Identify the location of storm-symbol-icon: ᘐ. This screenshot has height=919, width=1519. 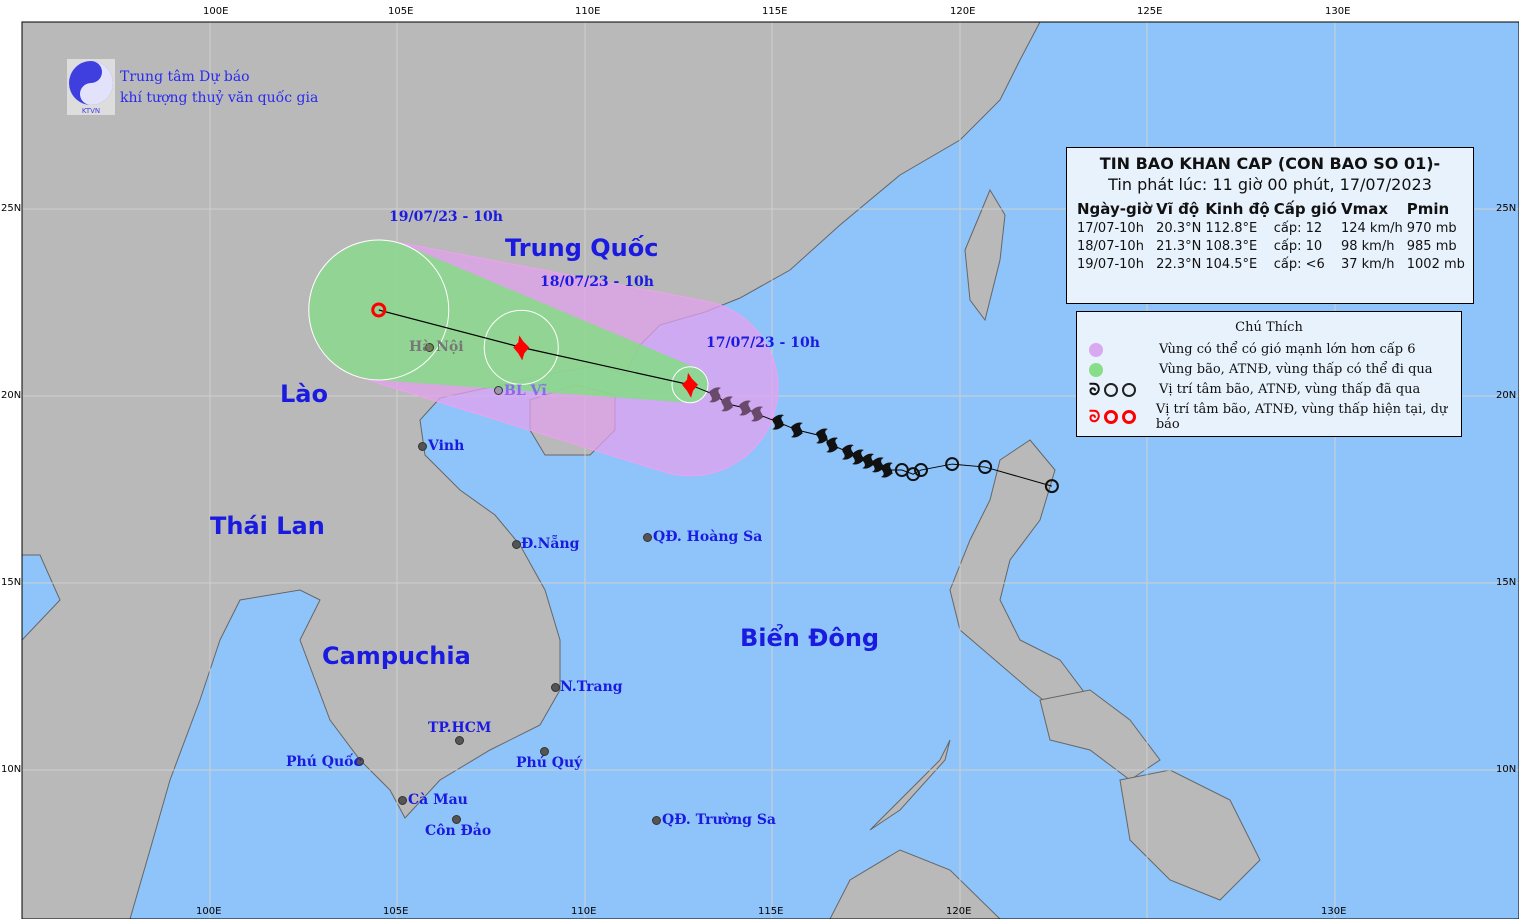
(1095, 389).